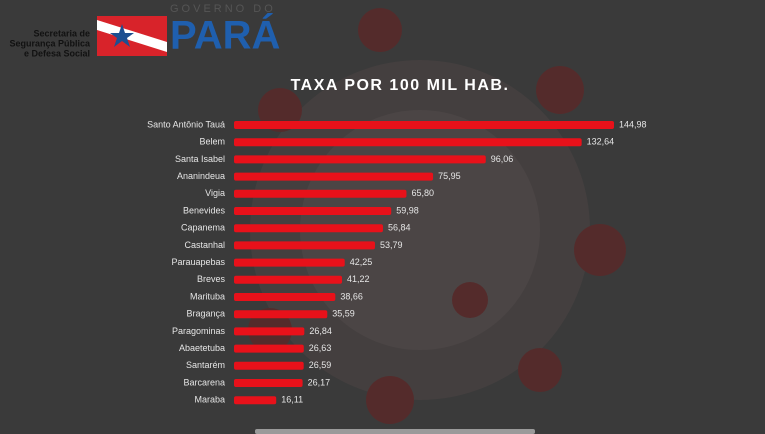 This screenshot has height=434, width=765. I want to click on value-label: 53,79, so click(391, 245).